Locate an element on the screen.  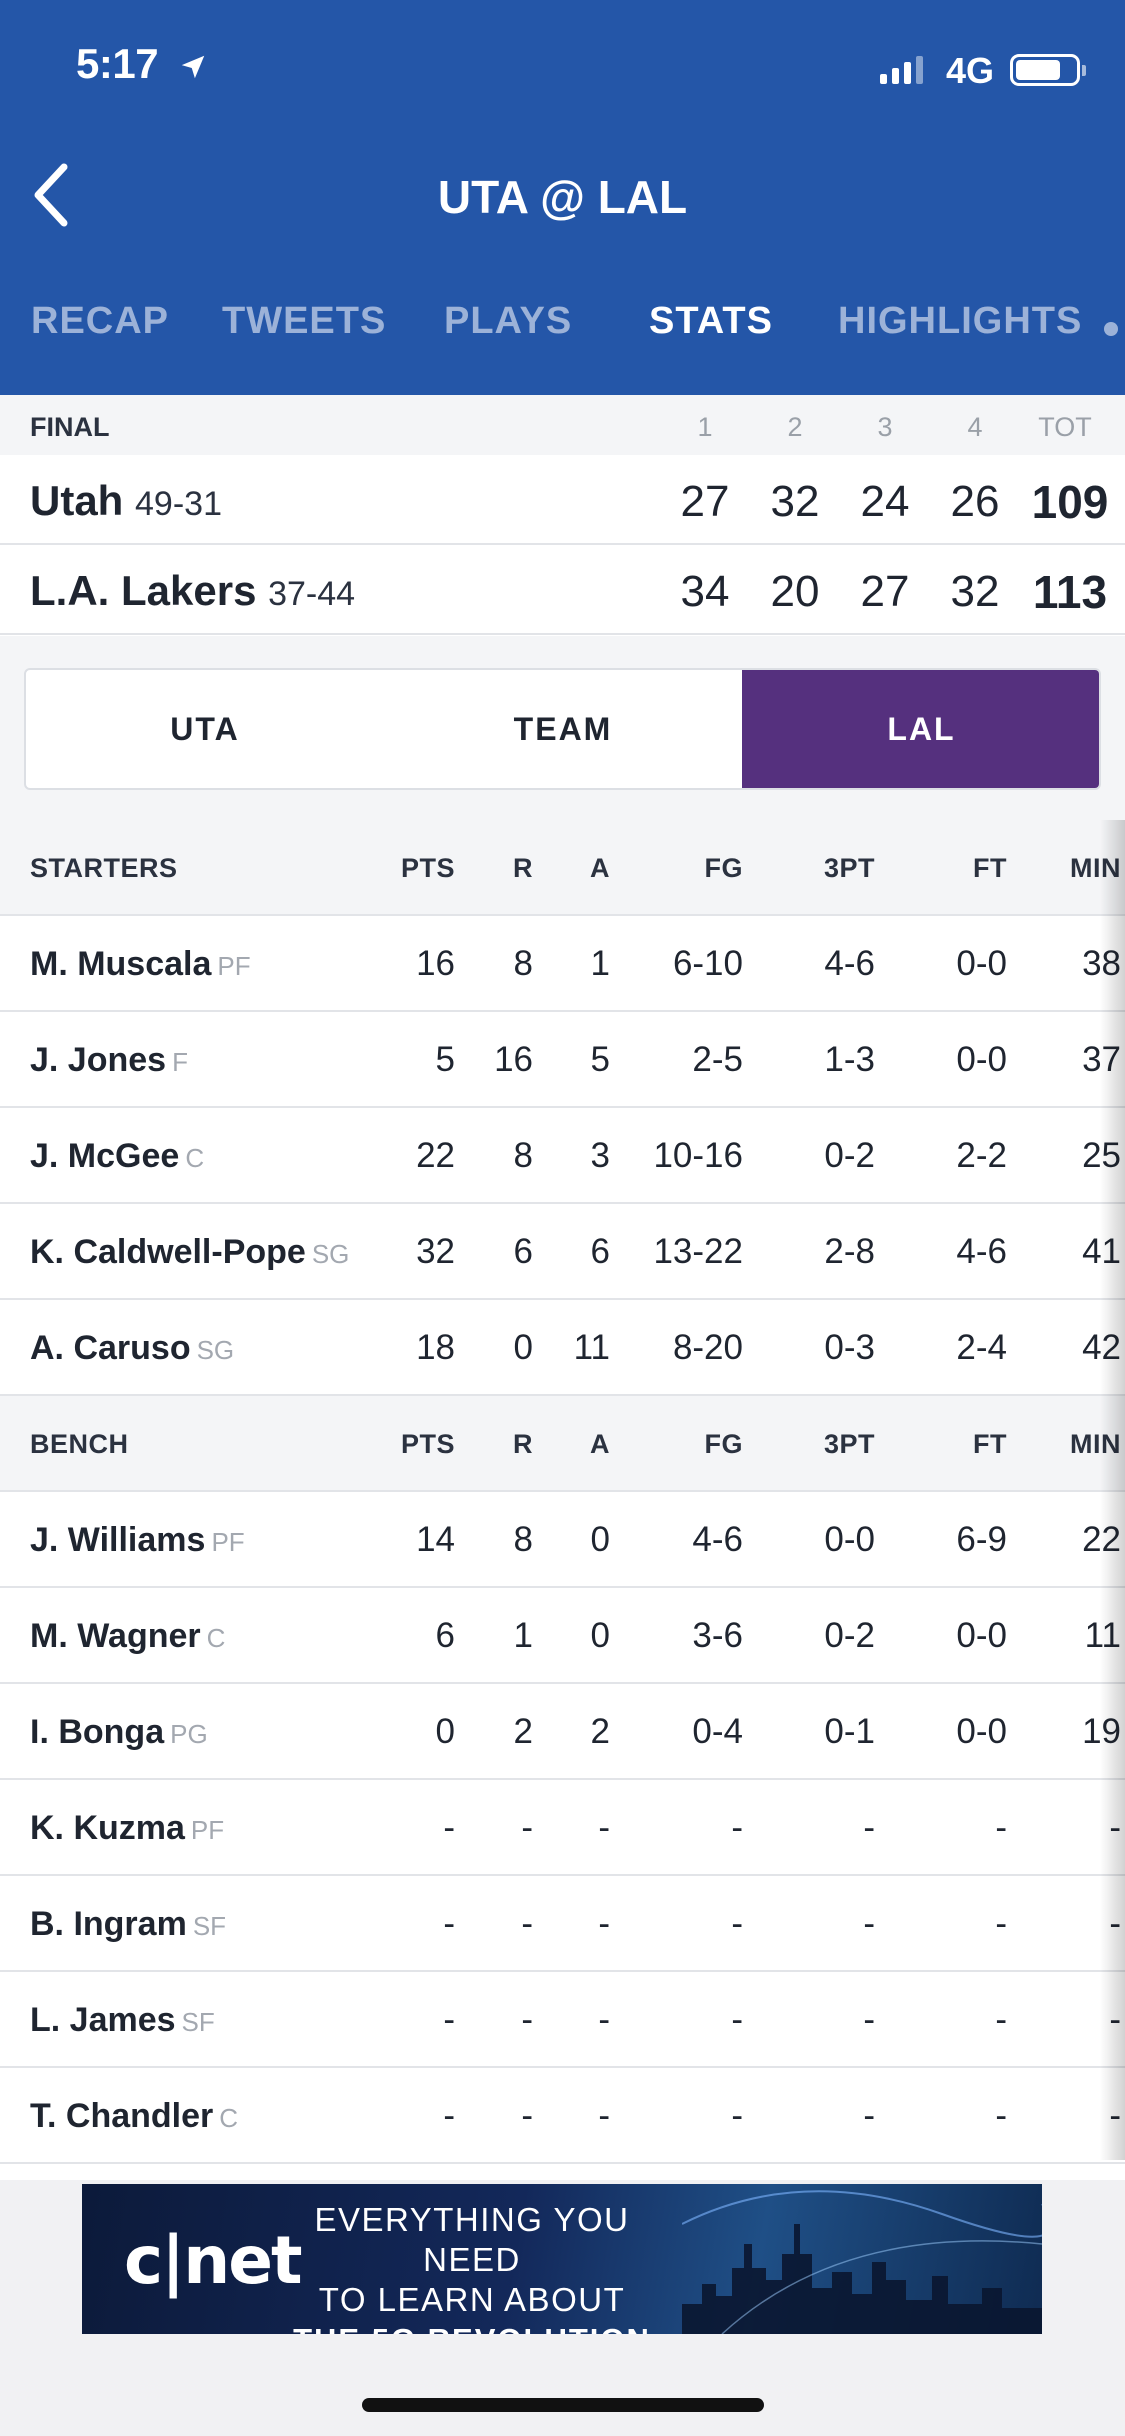
stat-ft: 4-6 is located at coordinates (981, 1251).